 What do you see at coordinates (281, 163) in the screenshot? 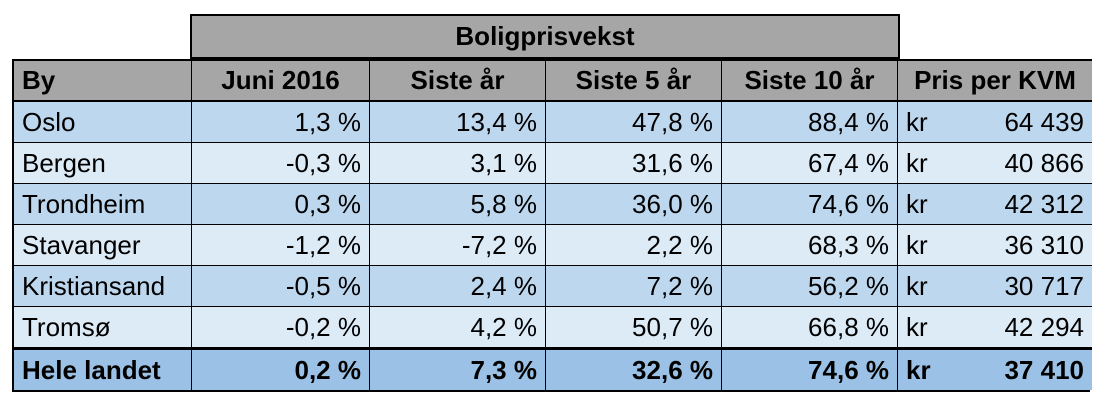
I see `row-june-2016-cell: -0,3 %` at bounding box center [281, 163].